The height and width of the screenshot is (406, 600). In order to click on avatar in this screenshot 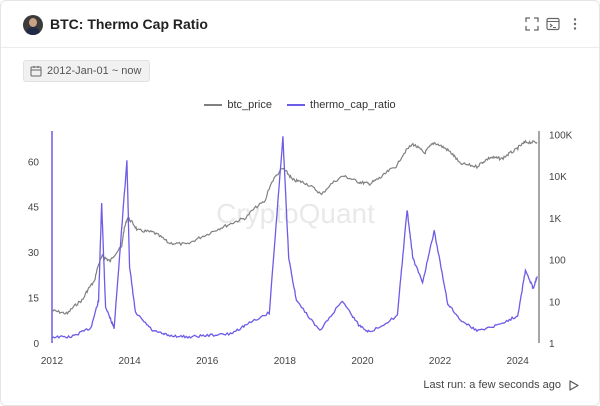, I will do `click(33, 25)`.